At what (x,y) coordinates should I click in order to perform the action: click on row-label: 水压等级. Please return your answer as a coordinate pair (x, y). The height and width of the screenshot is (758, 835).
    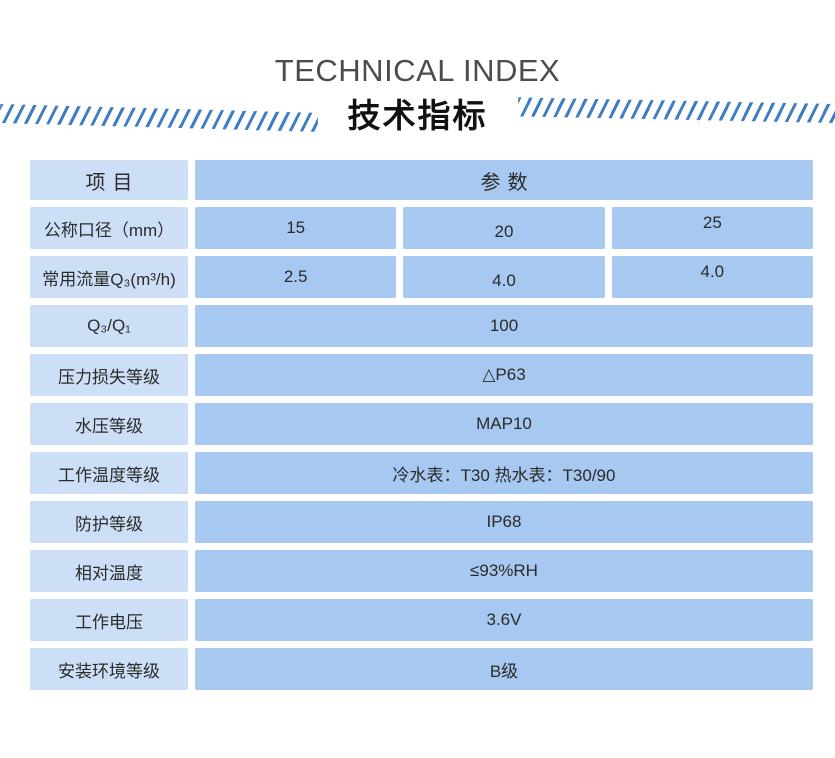
    Looking at the image, I should click on (109, 424).